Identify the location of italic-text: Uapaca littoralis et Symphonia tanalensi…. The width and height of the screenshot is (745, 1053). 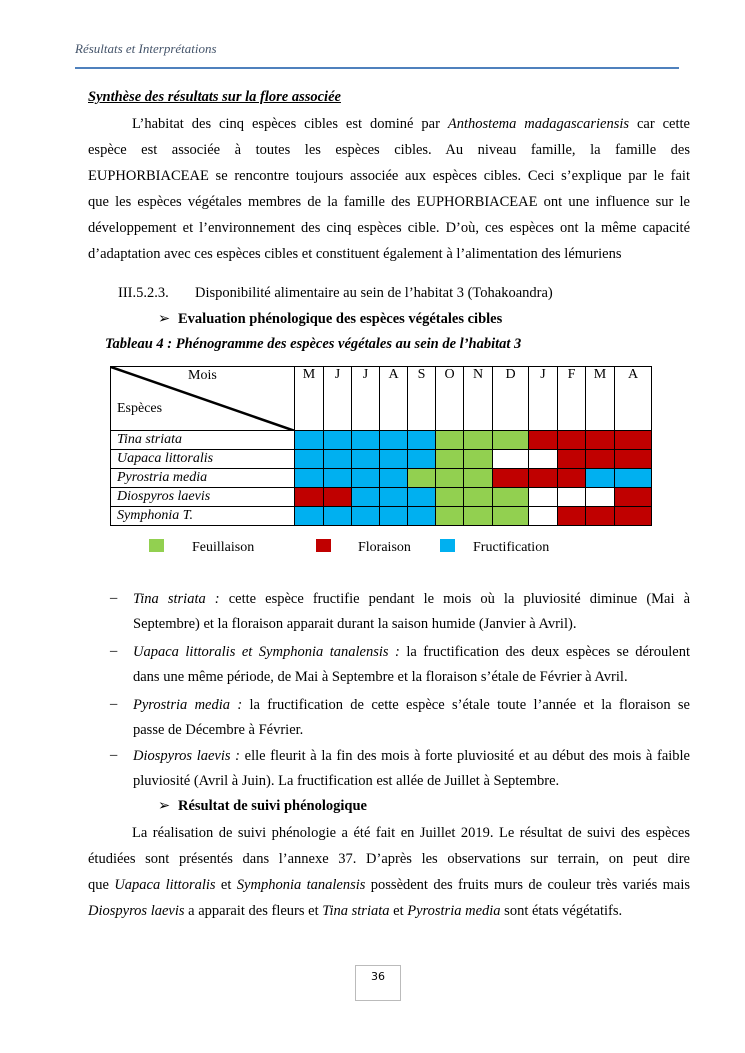
(266, 652).